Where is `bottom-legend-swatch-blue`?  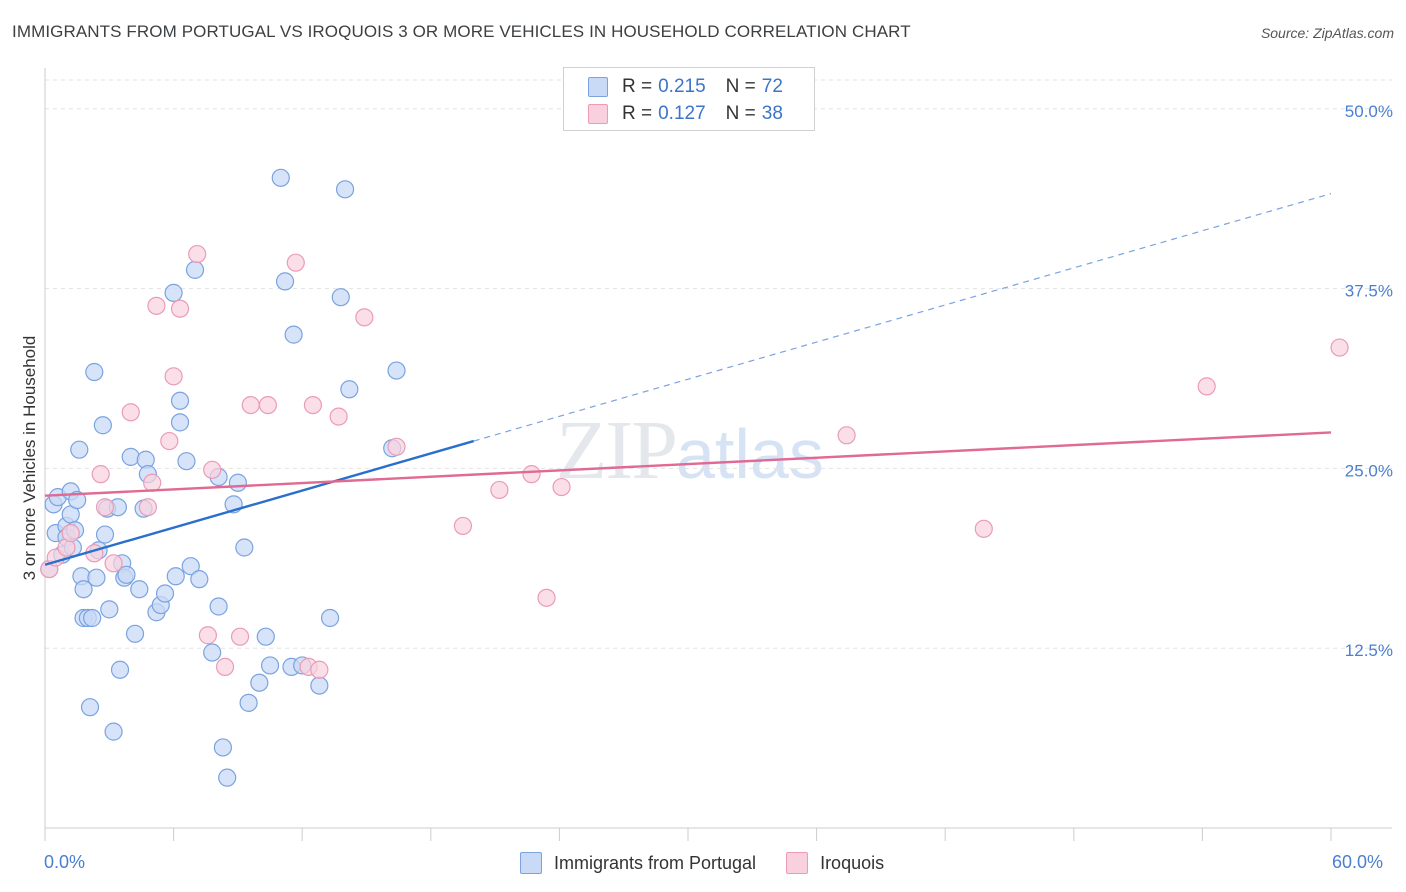 bottom-legend-swatch-blue is located at coordinates (531, 863).